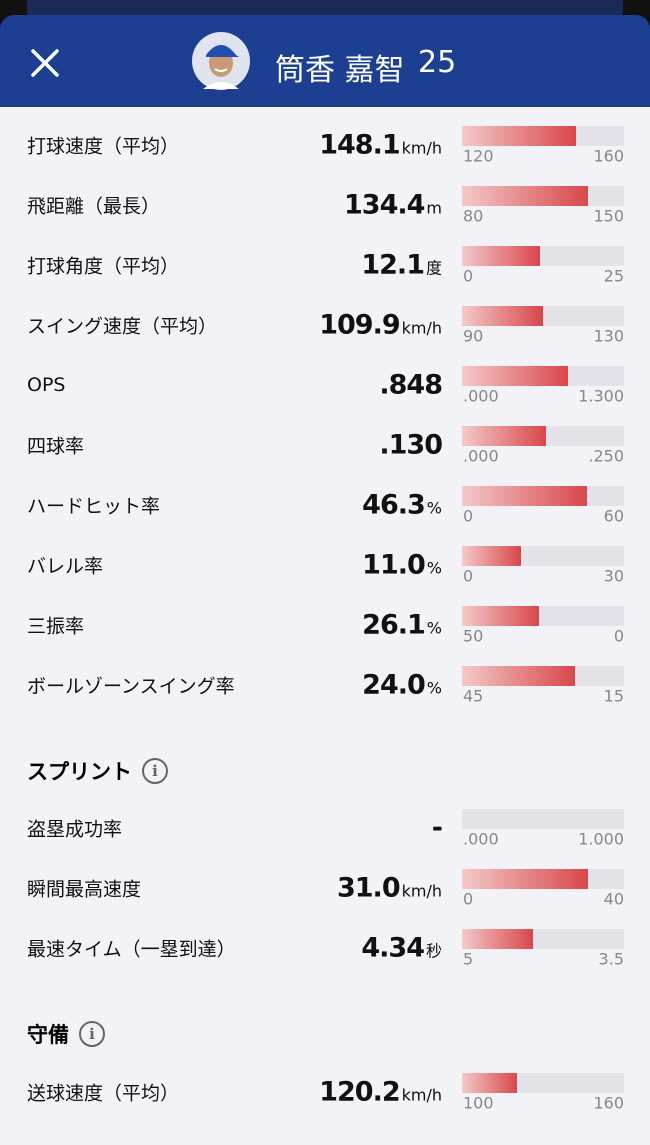 The image size is (650, 1145). What do you see at coordinates (433, 268) in the screenshot?
I see `value-unit: 度` at bounding box center [433, 268].